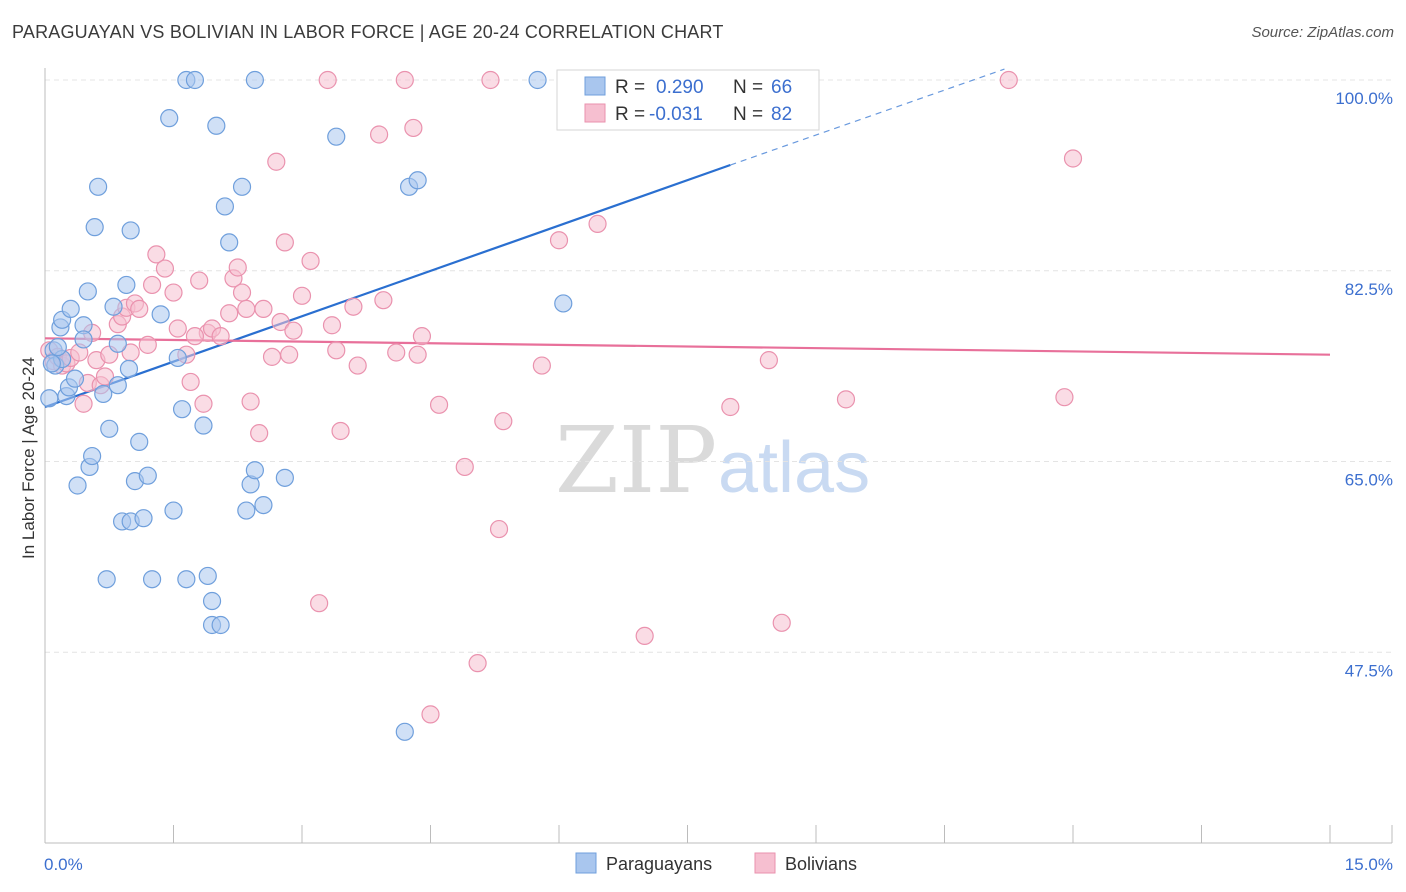  What do you see at coordinates (687, 346) in the screenshot?
I see `bolivian-trend-line` at bounding box center [687, 346].